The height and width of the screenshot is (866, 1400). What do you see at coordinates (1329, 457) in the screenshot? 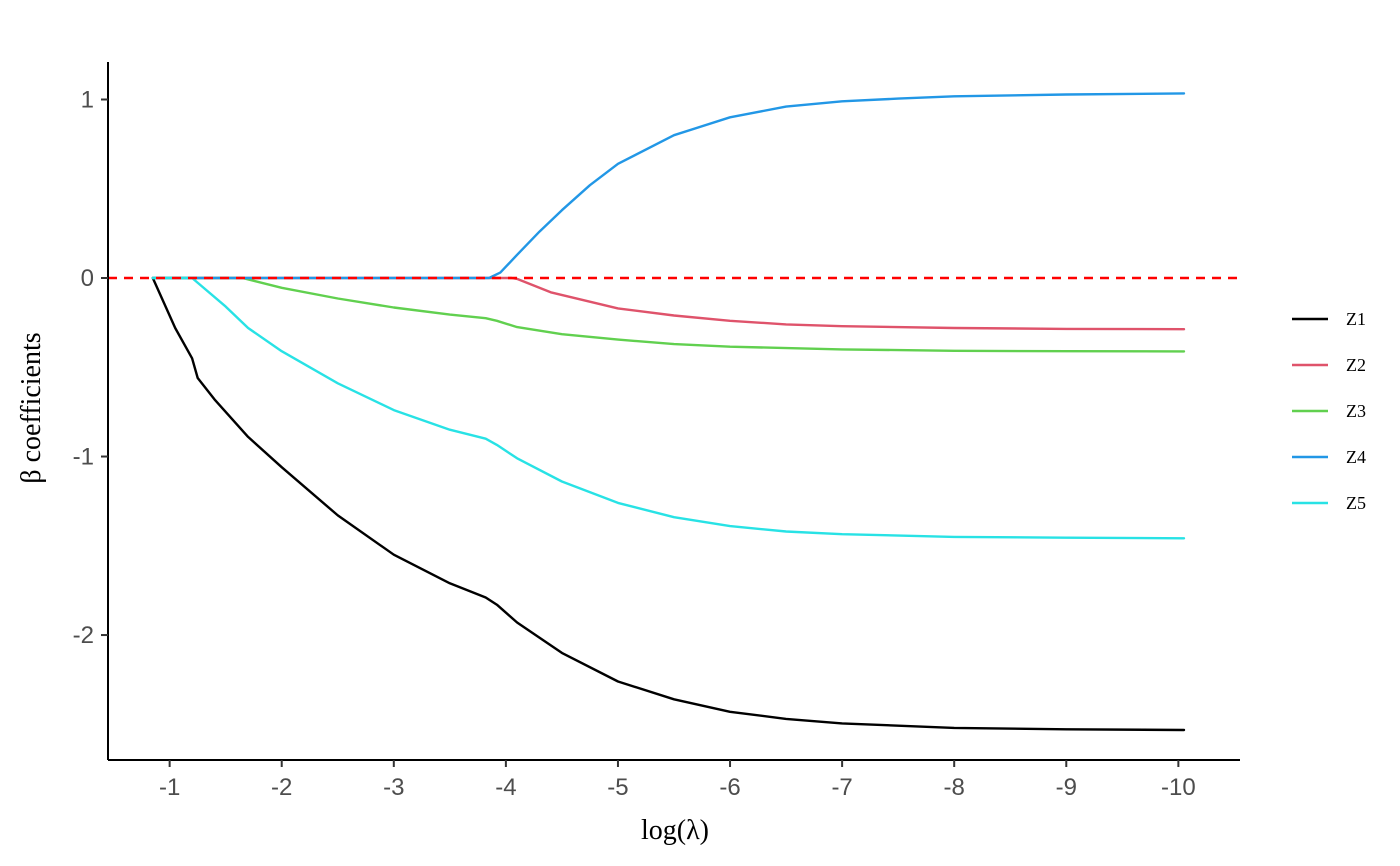
I see `legend-item-z4: Z4` at bounding box center [1329, 457].